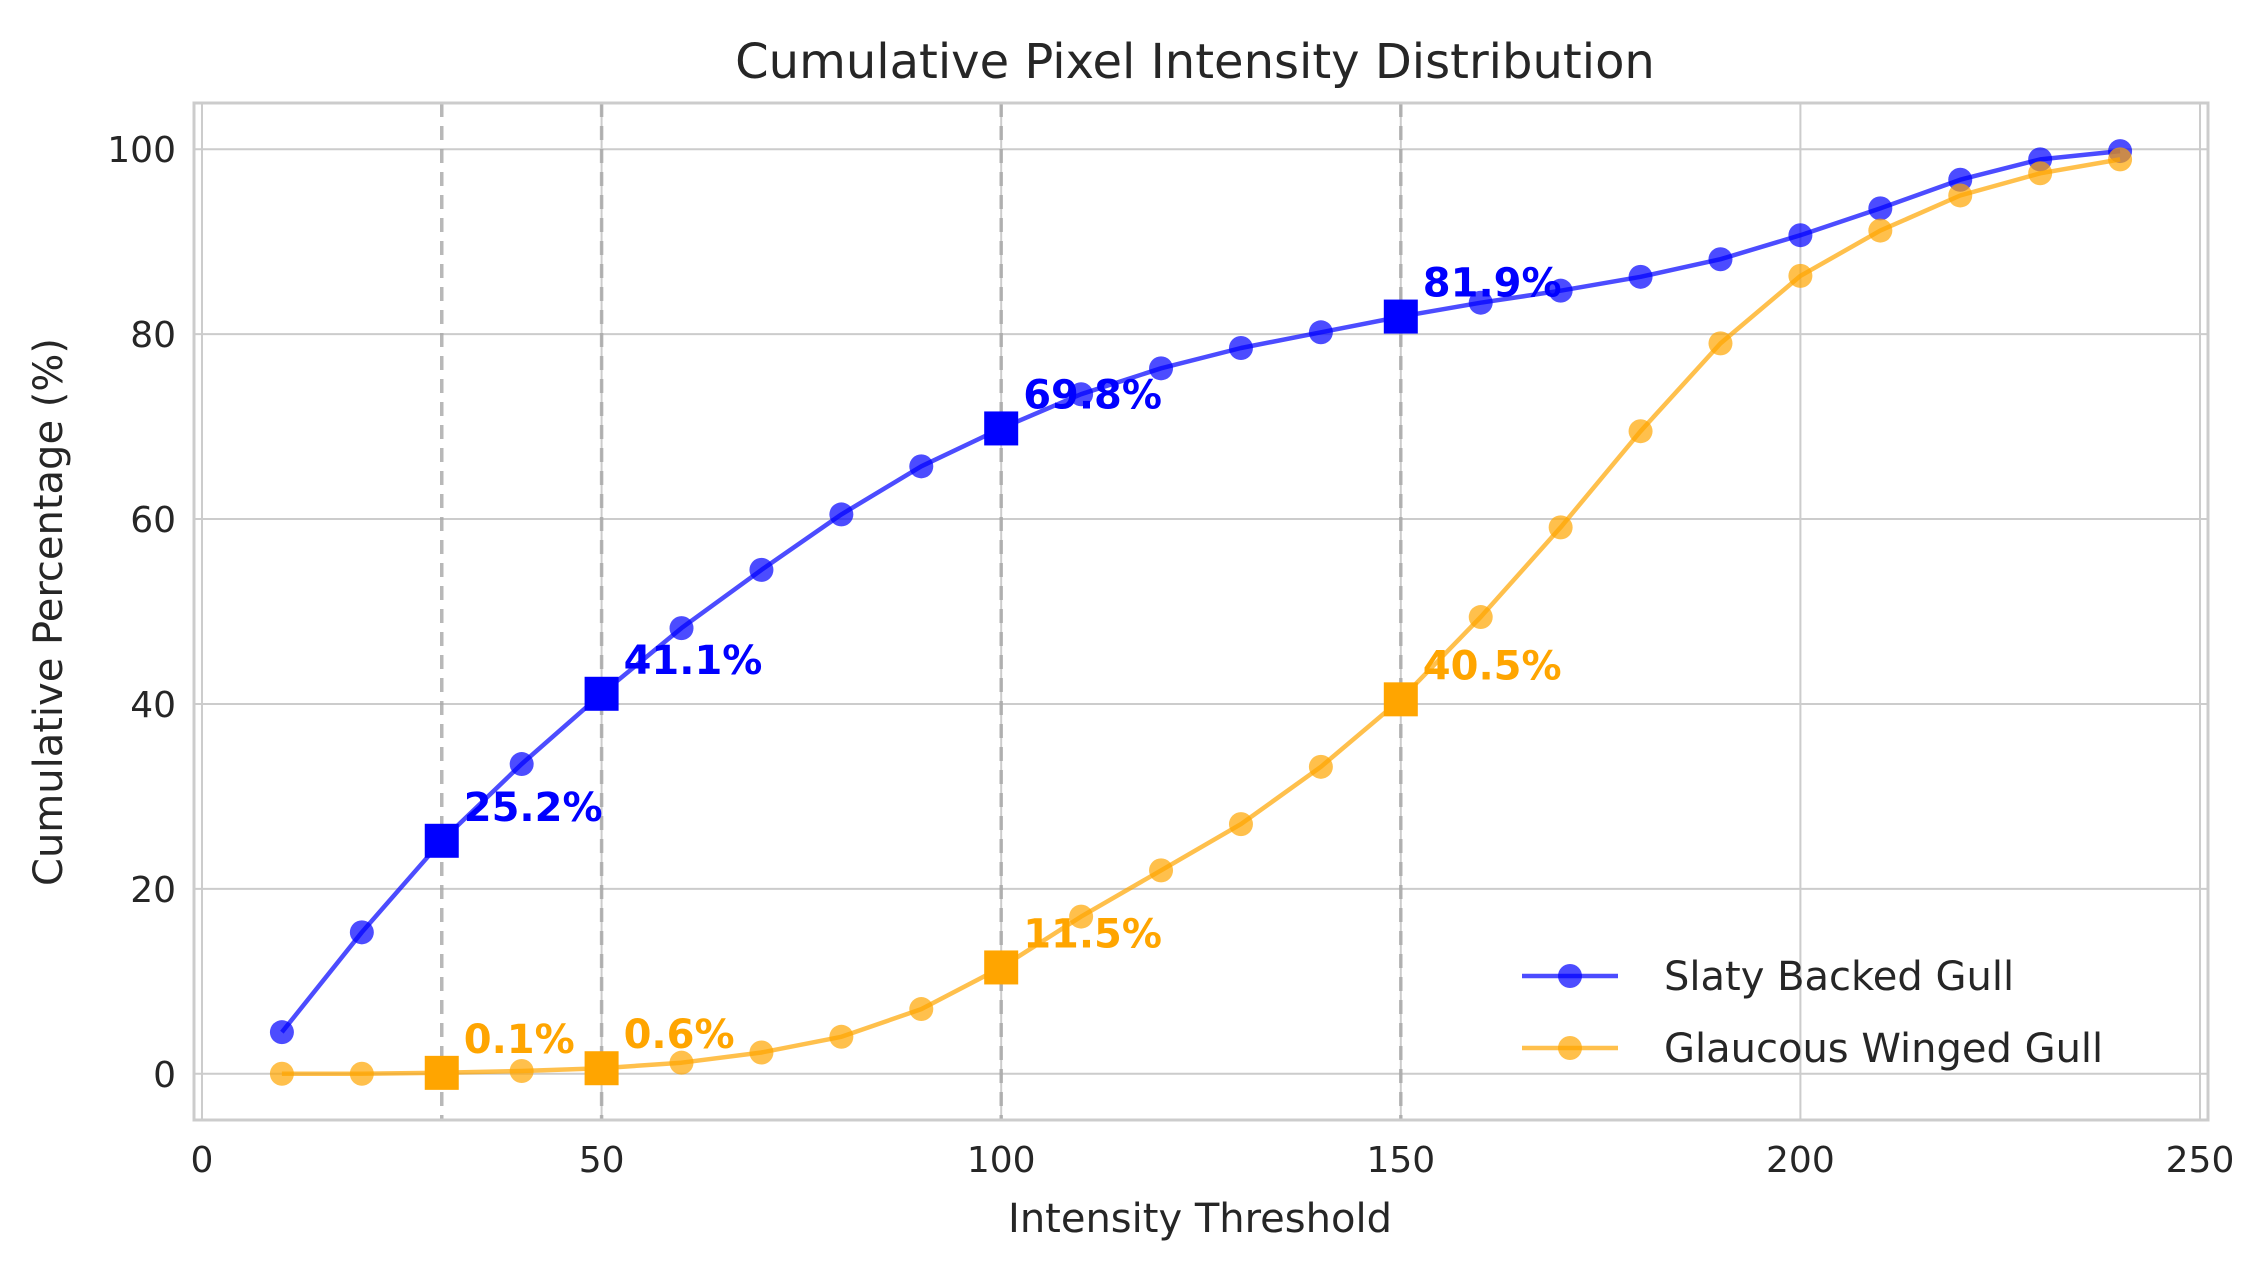 The width and height of the screenshot is (2259, 1269). I want to click on y-tick-label: 40, so click(153, 705).